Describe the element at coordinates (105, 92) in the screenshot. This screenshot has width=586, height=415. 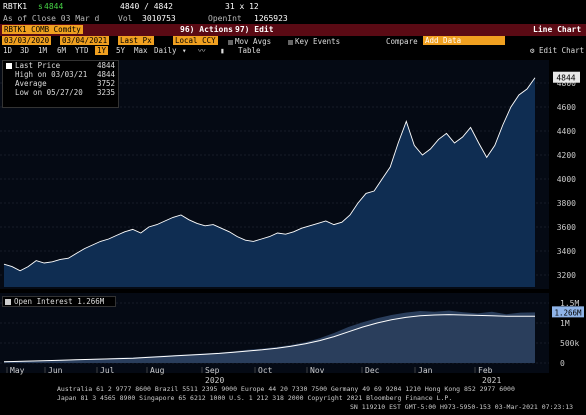
I see `legend-low-value: 3235` at that location.